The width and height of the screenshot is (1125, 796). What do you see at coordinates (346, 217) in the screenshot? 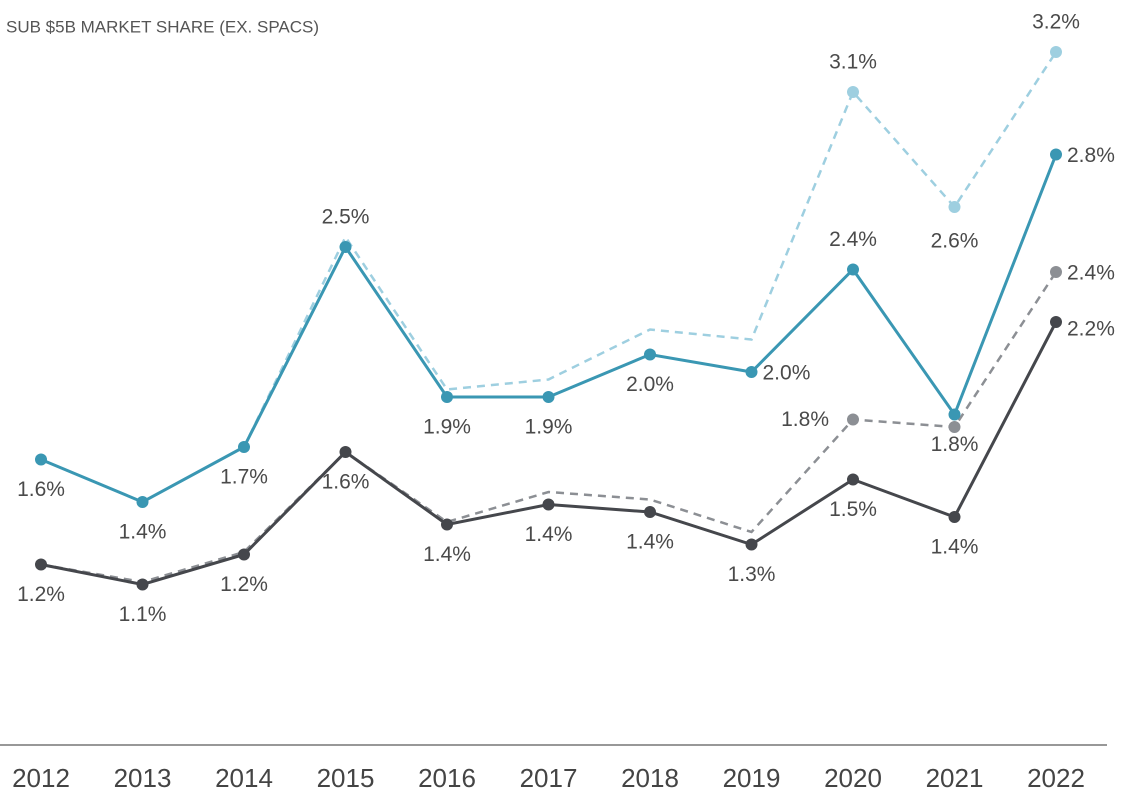
I see `value-label: 2.5%` at bounding box center [346, 217].